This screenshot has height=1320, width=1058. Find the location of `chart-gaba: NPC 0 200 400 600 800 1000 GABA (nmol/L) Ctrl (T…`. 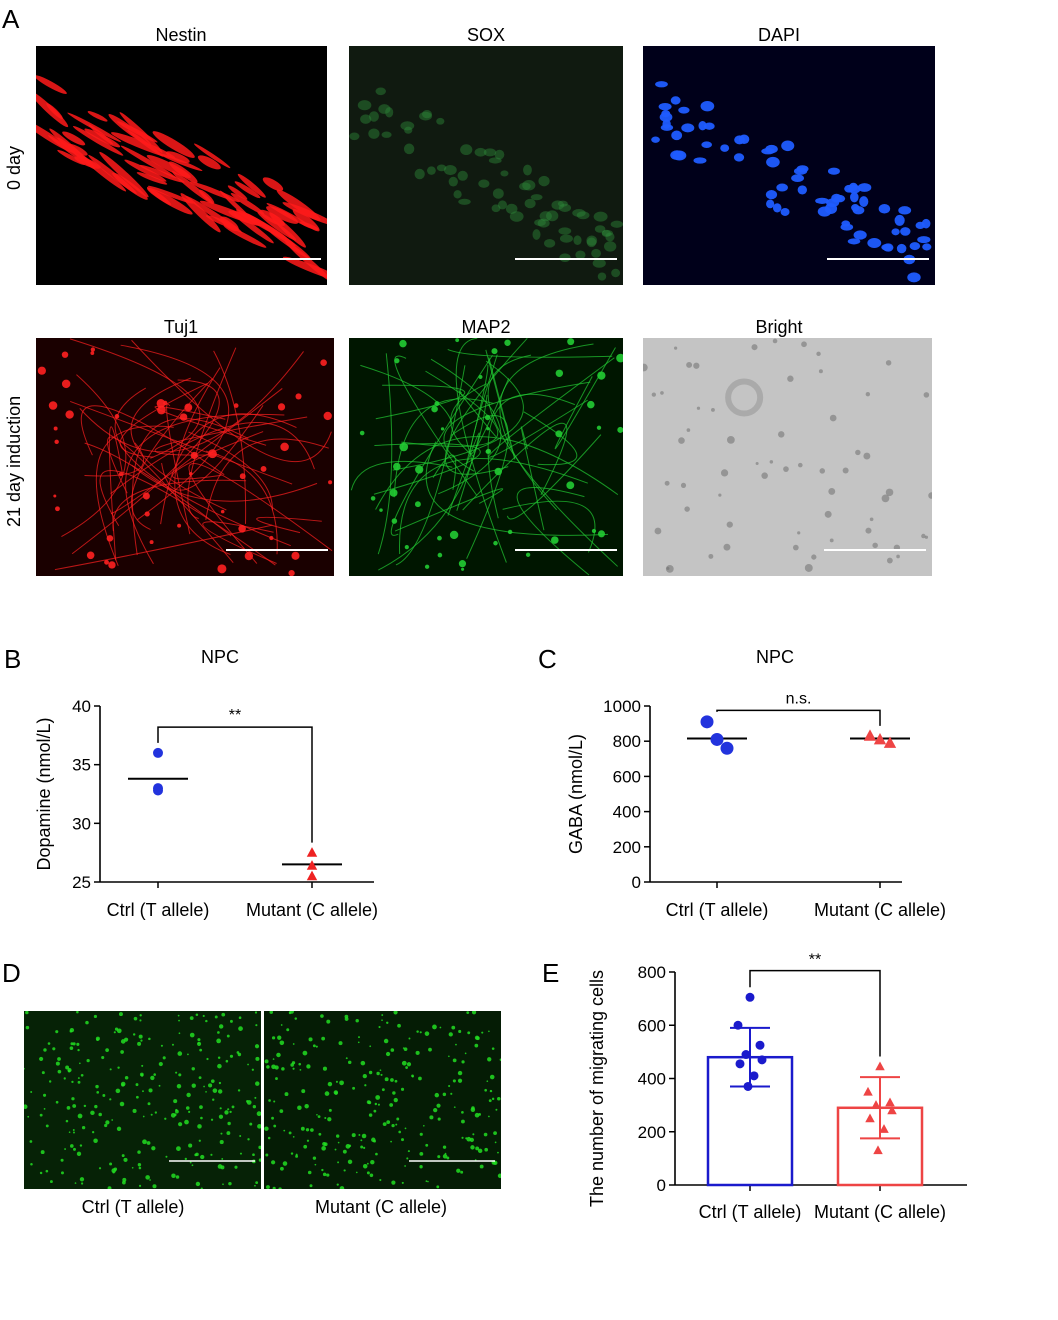

chart-gaba: NPC 0 200 400 600 800 1000 GABA (nmol/L) Ctrl (T… is located at coordinates (756, 783).